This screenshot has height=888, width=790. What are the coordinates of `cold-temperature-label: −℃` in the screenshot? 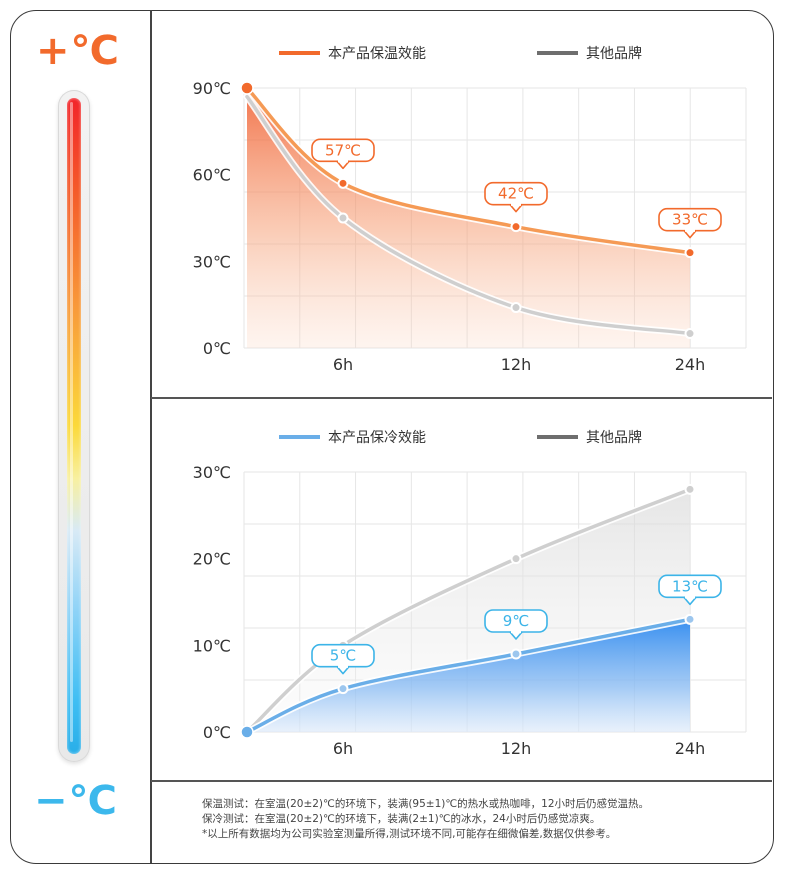 It's located at (76, 801).